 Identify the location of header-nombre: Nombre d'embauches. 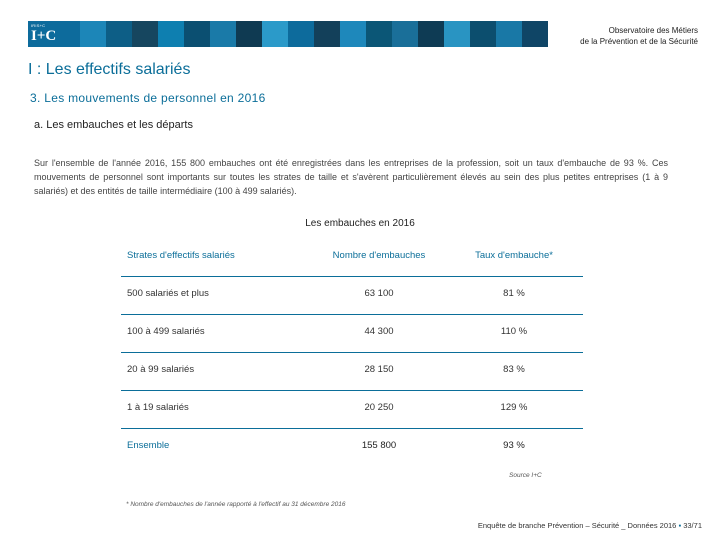
(379, 255).